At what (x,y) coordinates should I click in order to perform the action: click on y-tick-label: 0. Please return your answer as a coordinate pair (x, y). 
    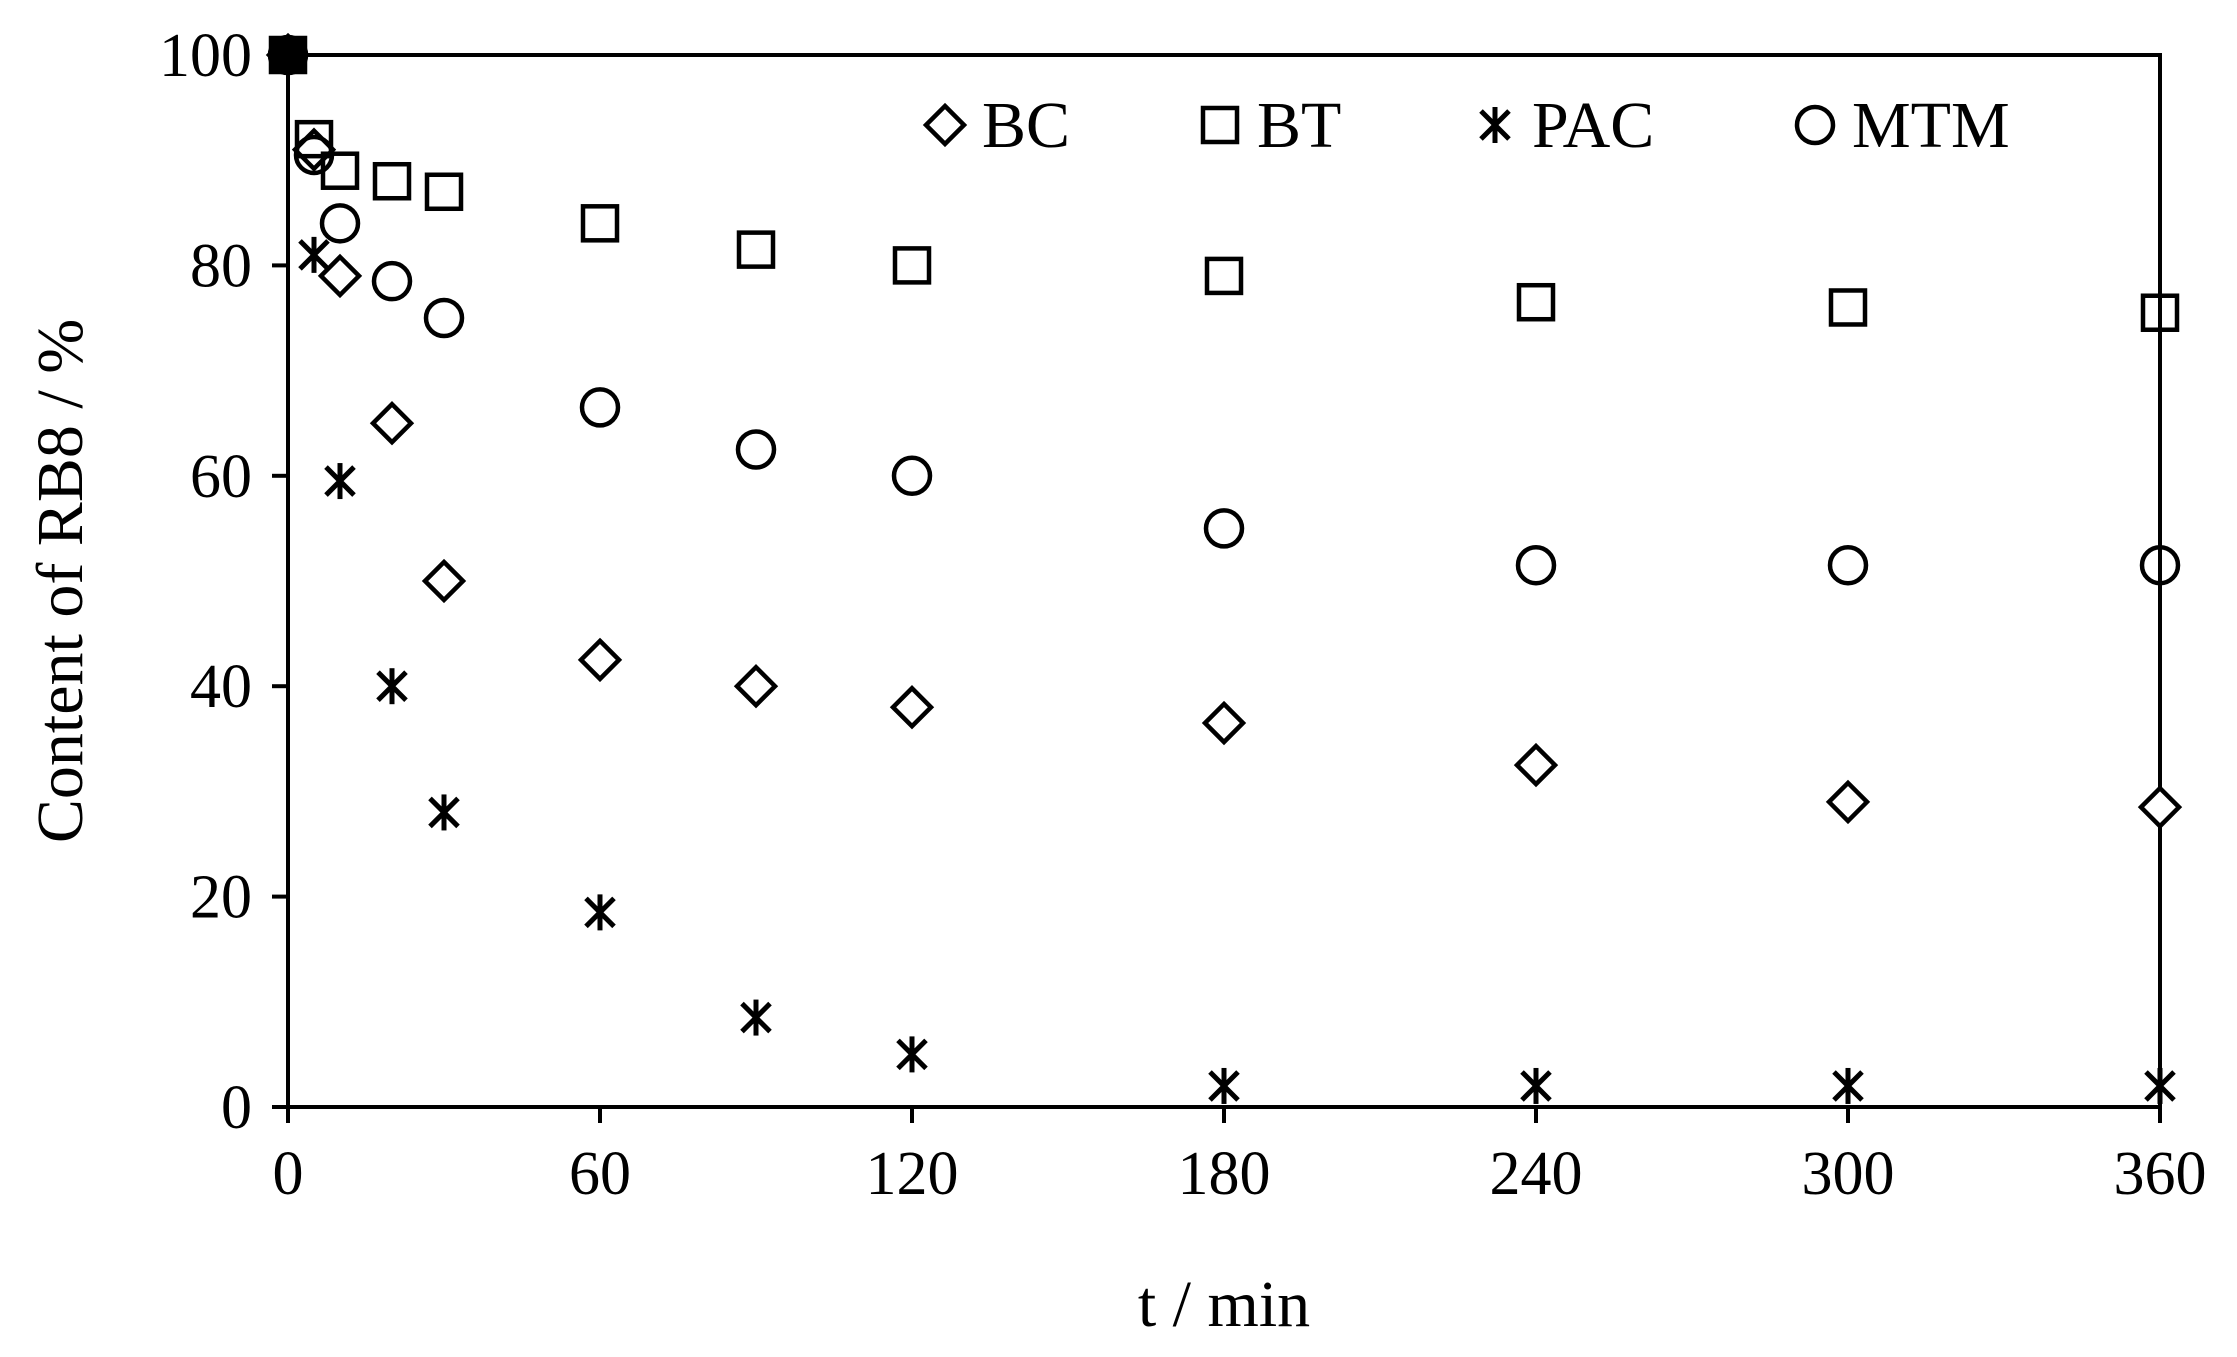
    Looking at the image, I should click on (236, 1108).